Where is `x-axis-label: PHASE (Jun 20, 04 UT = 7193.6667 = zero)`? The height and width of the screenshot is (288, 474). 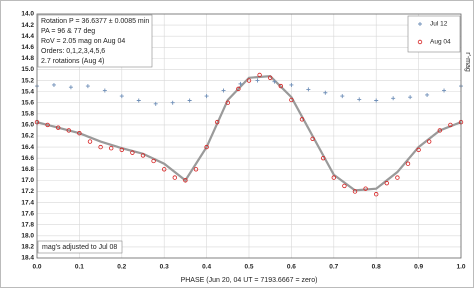 x-axis-label: PHASE (Jun 20, 04 UT = 7193.6667 = zero) is located at coordinates (249, 280).